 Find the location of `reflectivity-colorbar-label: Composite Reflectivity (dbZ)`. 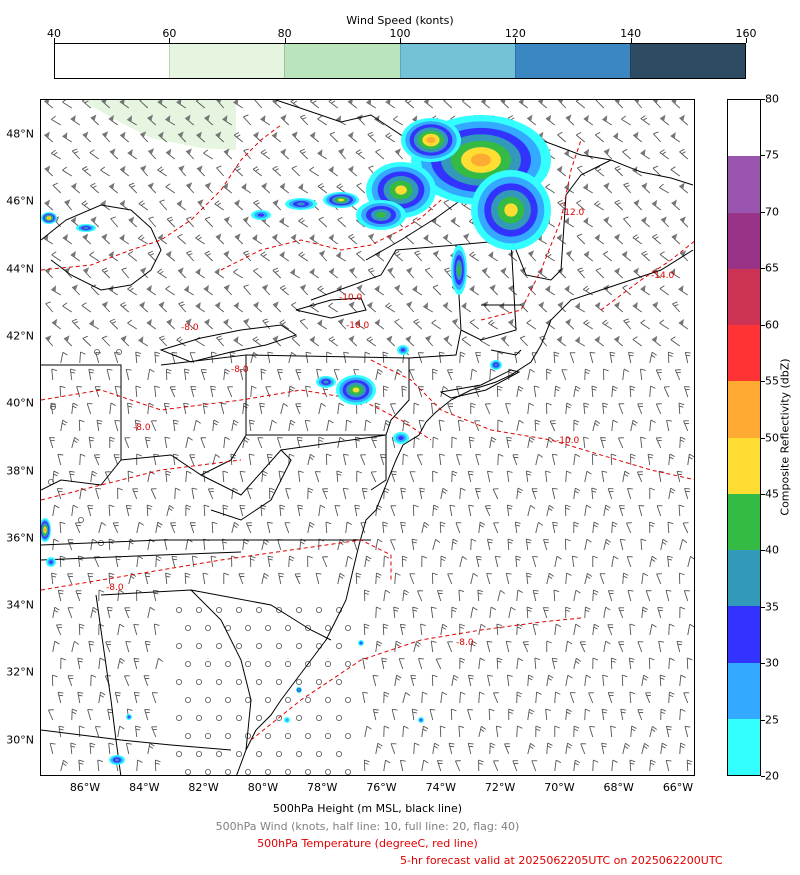

reflectivity-colorbar-label: Composite Reflectivity (dbZ) is located at coordinates (785, 437).